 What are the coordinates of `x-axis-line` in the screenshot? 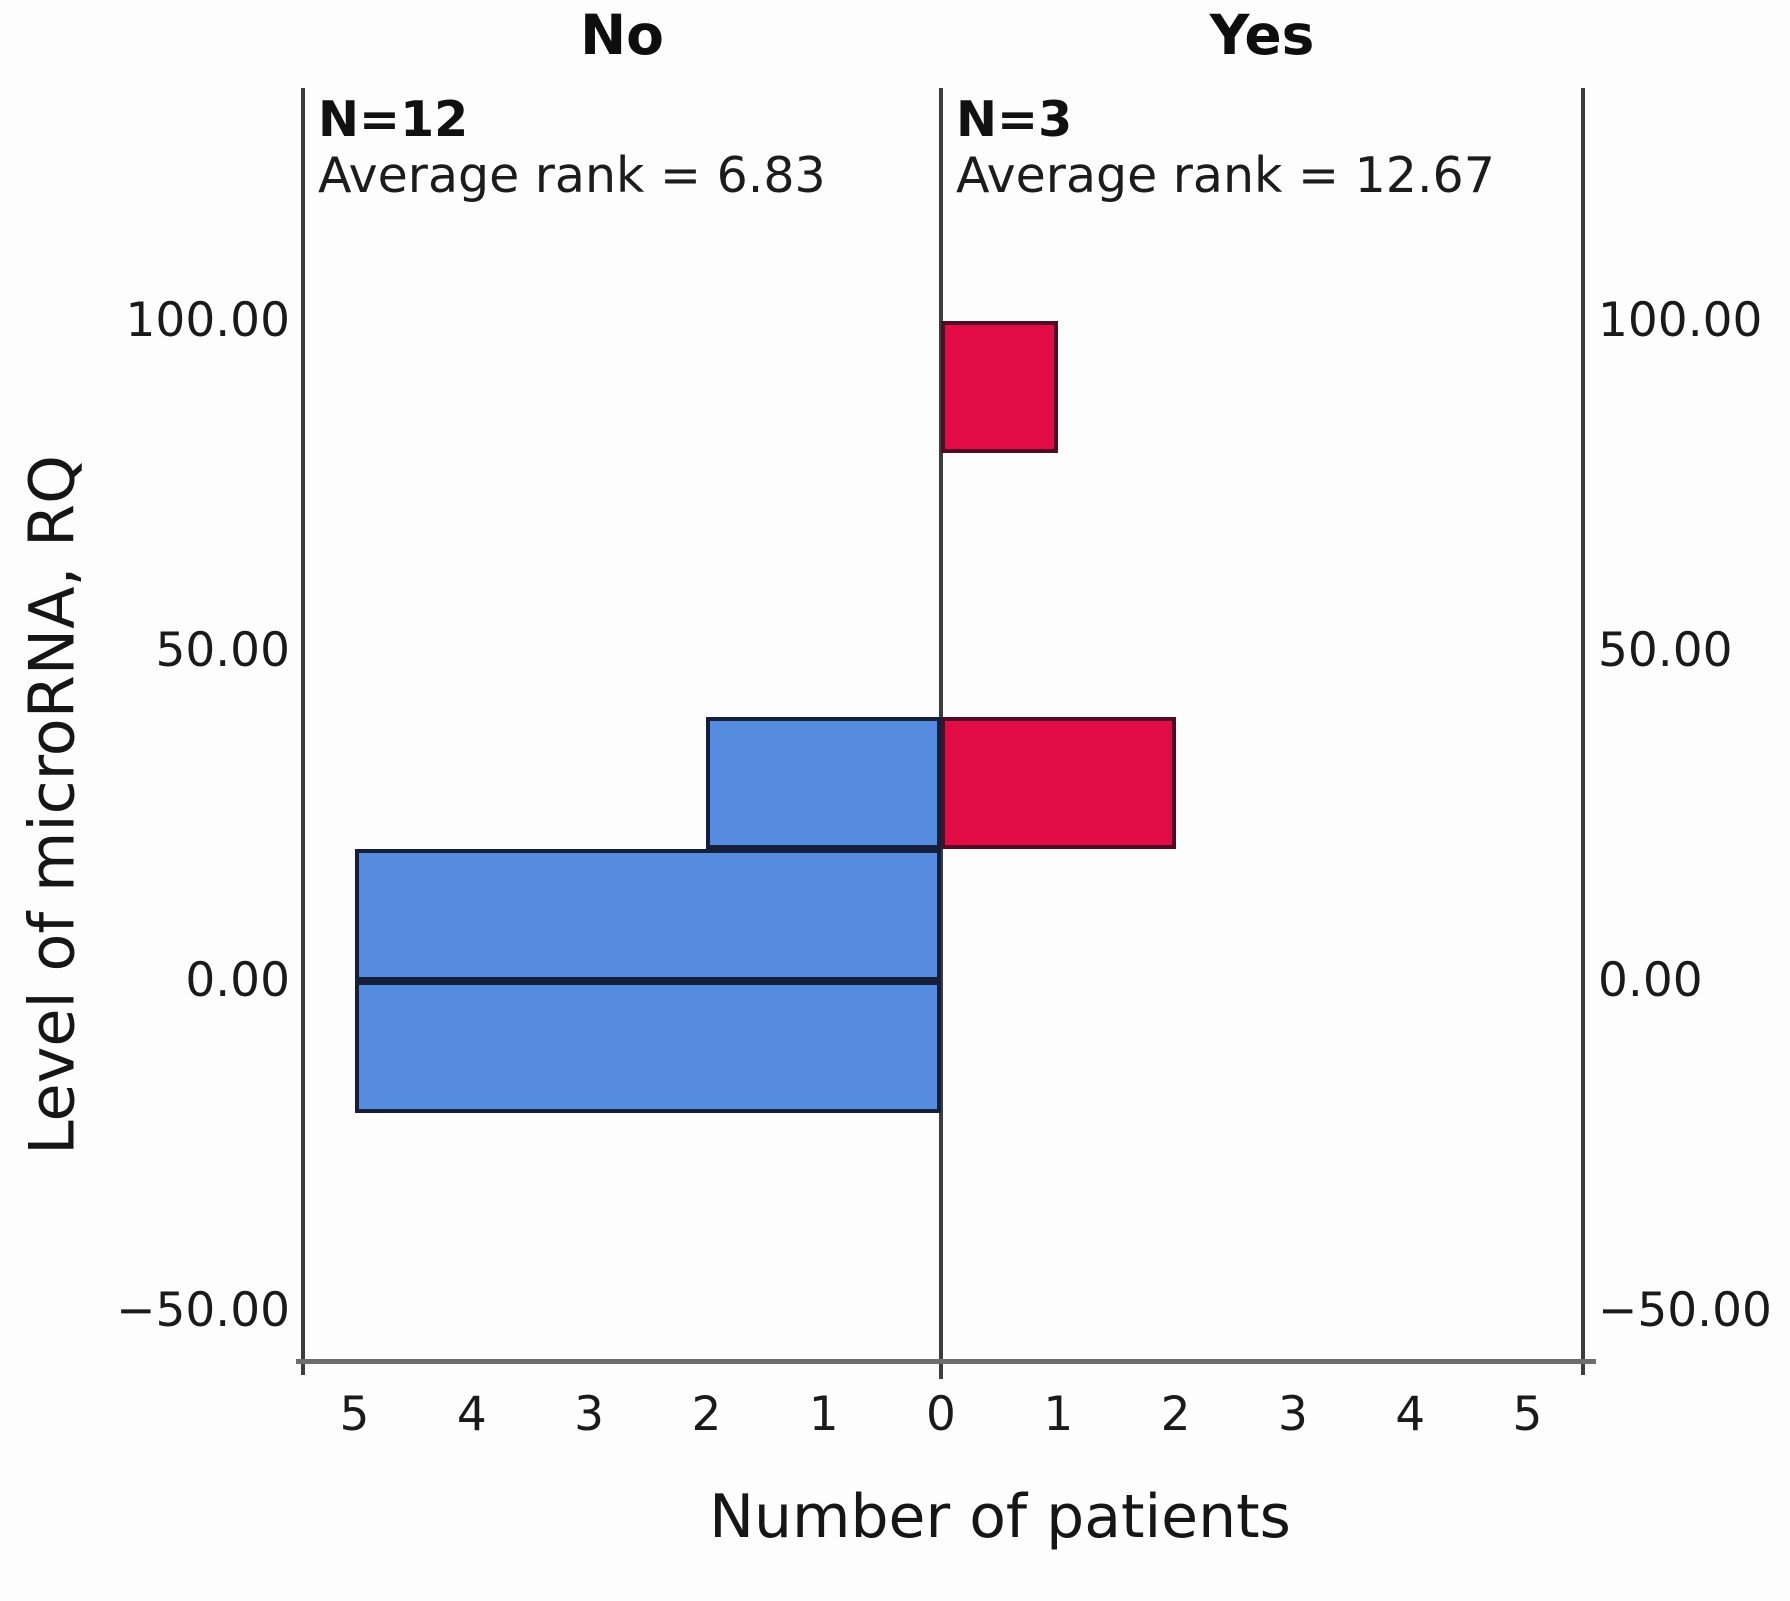 It's located at (946, 1361).